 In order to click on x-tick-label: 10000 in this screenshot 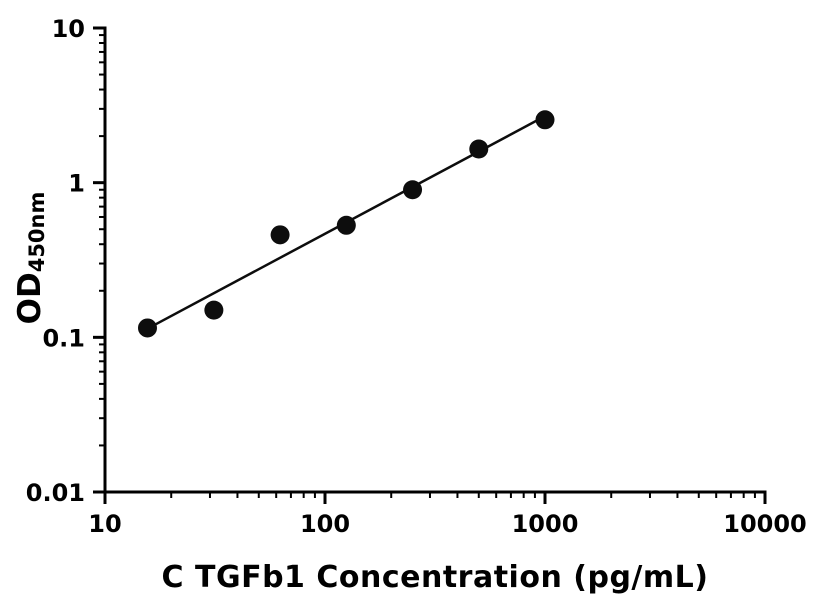, I will do `click(765, 524)`.